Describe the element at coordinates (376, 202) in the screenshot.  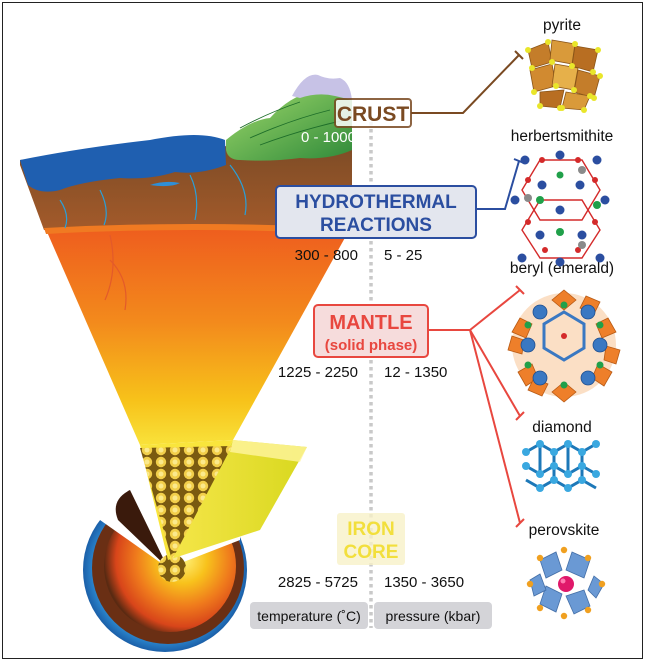
I see `hydrothermal-title-line1: HYDROTHERMAL` at that location.